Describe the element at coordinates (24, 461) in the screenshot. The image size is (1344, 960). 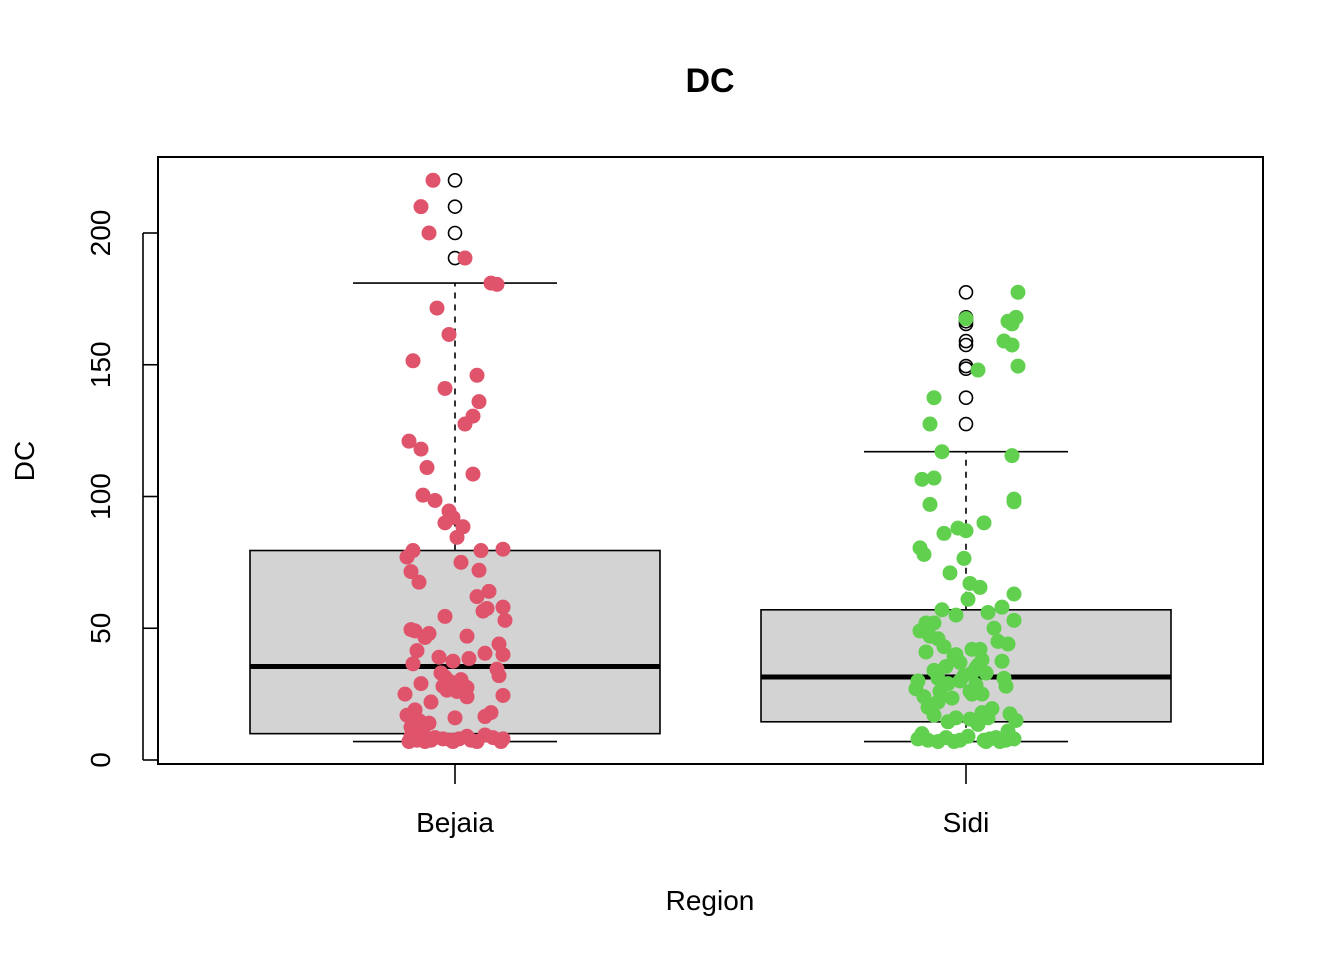
I see `y-axis-label: DC` at that location.